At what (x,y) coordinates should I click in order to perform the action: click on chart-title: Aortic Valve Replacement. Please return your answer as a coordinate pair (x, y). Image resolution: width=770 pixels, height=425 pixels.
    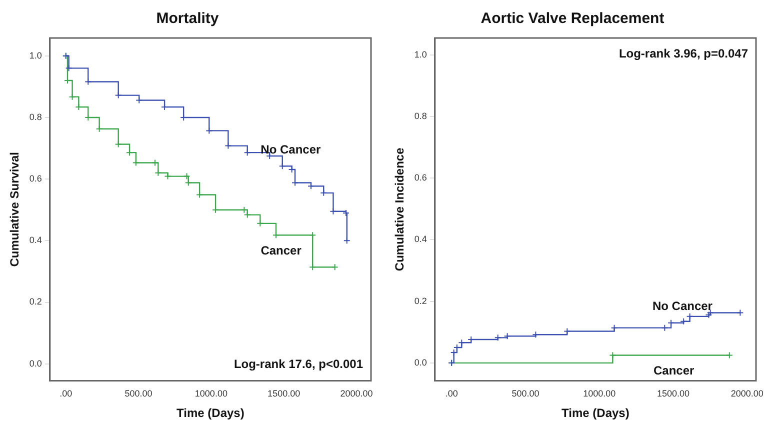
    Looking at the image, I should click on (572, 19).